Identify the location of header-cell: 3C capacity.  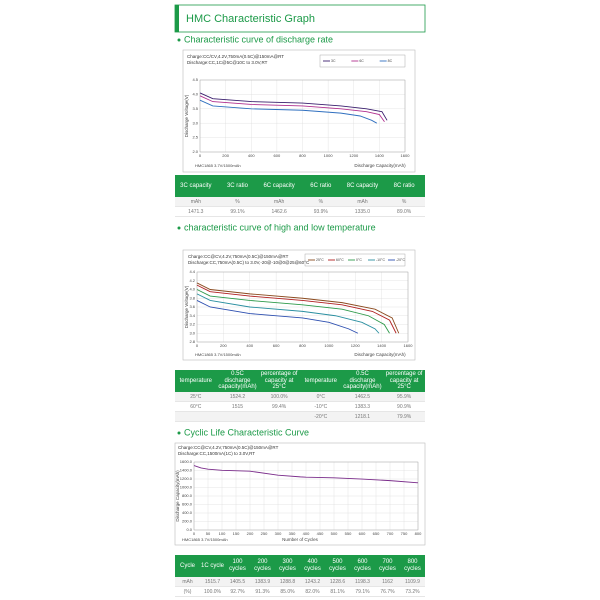
(196, 186).